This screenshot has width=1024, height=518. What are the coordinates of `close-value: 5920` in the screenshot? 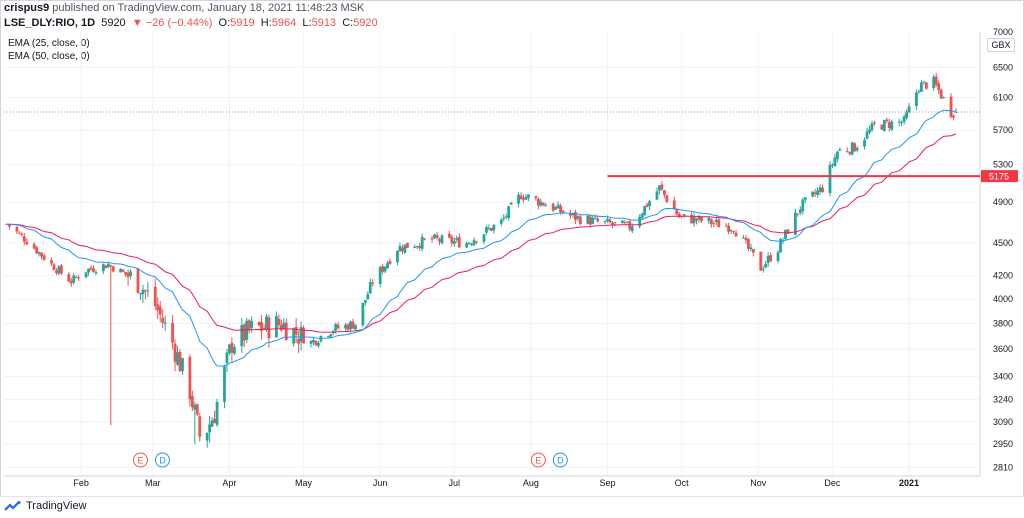 It's located at (365, 23).